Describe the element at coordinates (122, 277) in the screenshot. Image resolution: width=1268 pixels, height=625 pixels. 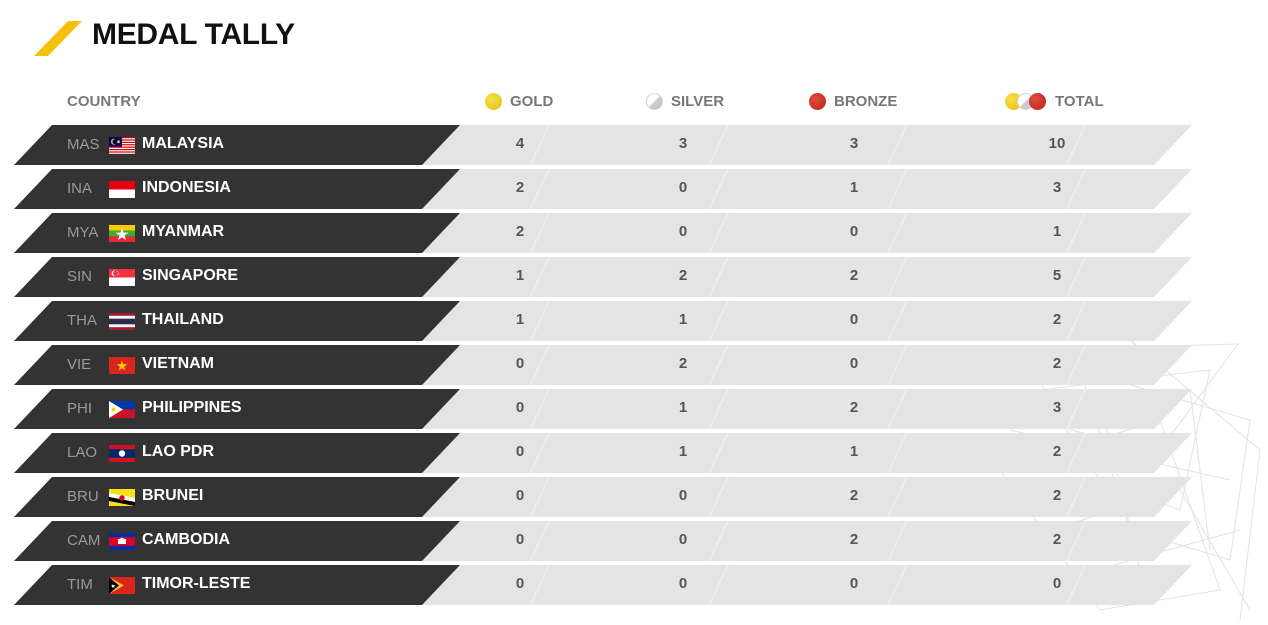
I see `singapore-flag-icon` at that location.